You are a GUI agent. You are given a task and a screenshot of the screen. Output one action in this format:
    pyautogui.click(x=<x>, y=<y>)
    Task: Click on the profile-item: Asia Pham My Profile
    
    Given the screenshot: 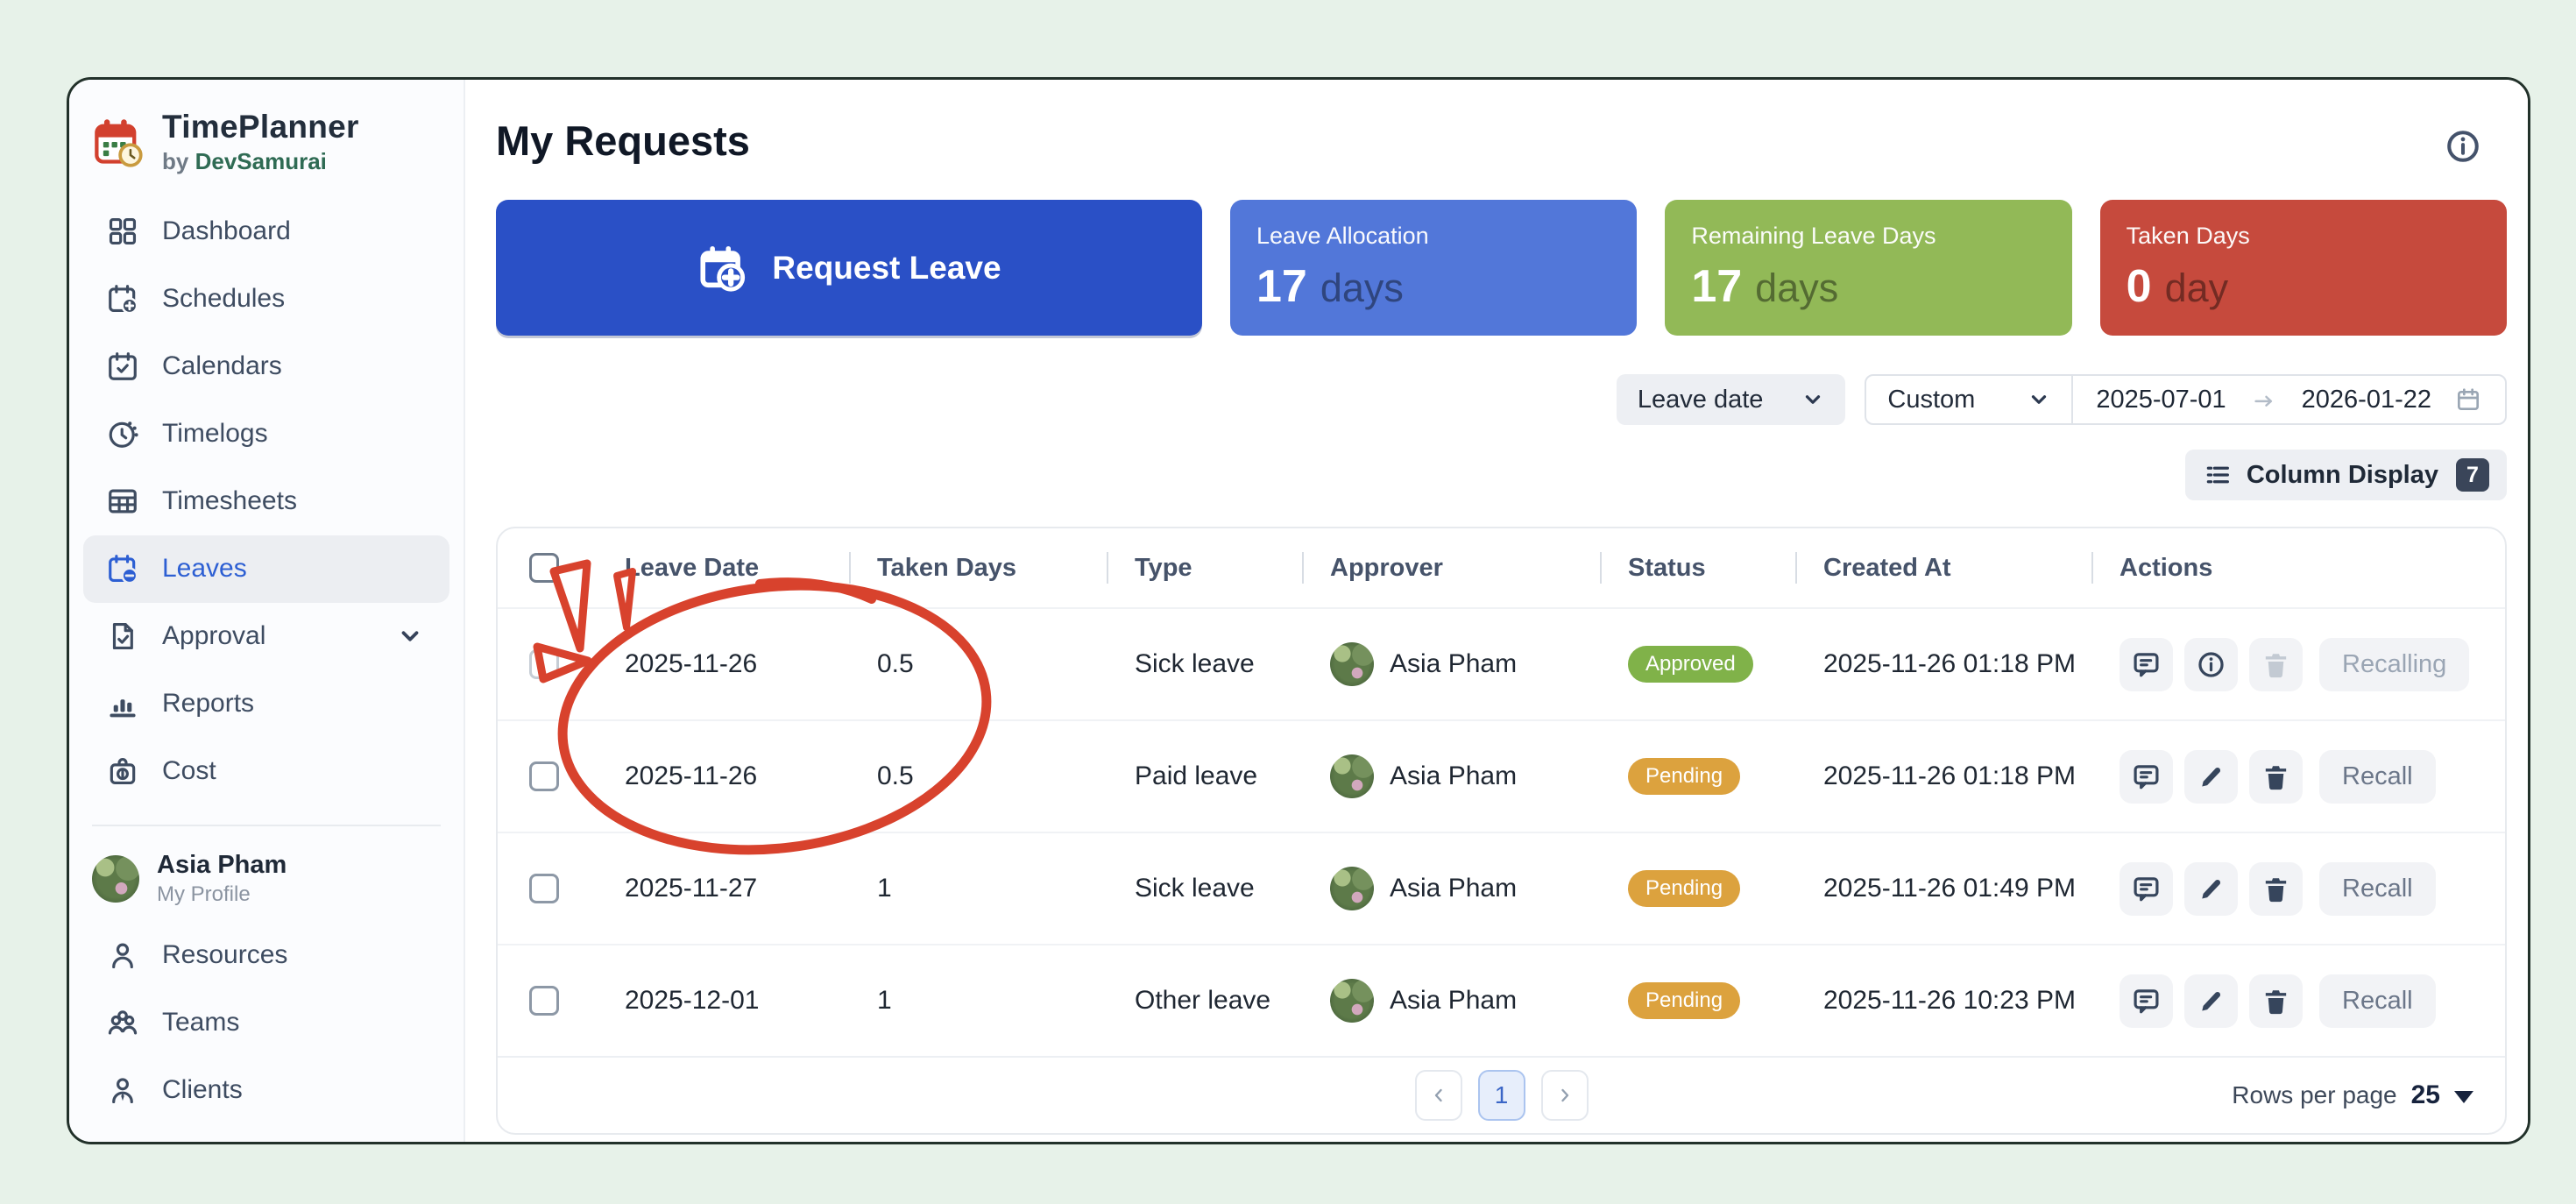 What is the action you would take?
    pyautogui.click(x=266, y=881)
    